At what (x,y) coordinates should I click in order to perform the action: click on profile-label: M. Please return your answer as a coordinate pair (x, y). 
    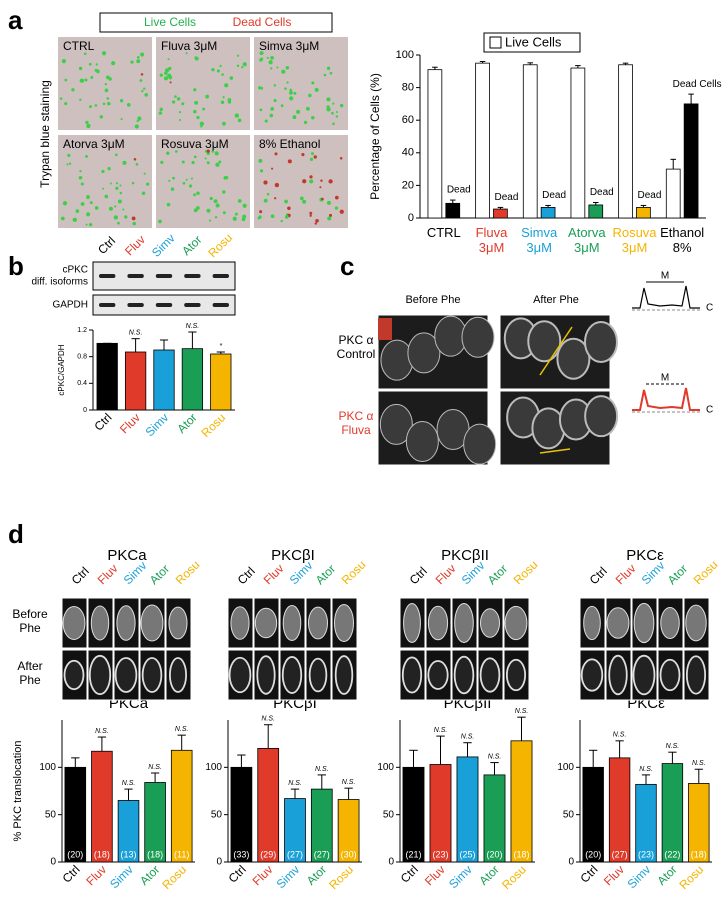
    Looking at the image, I should click on (665, 276).